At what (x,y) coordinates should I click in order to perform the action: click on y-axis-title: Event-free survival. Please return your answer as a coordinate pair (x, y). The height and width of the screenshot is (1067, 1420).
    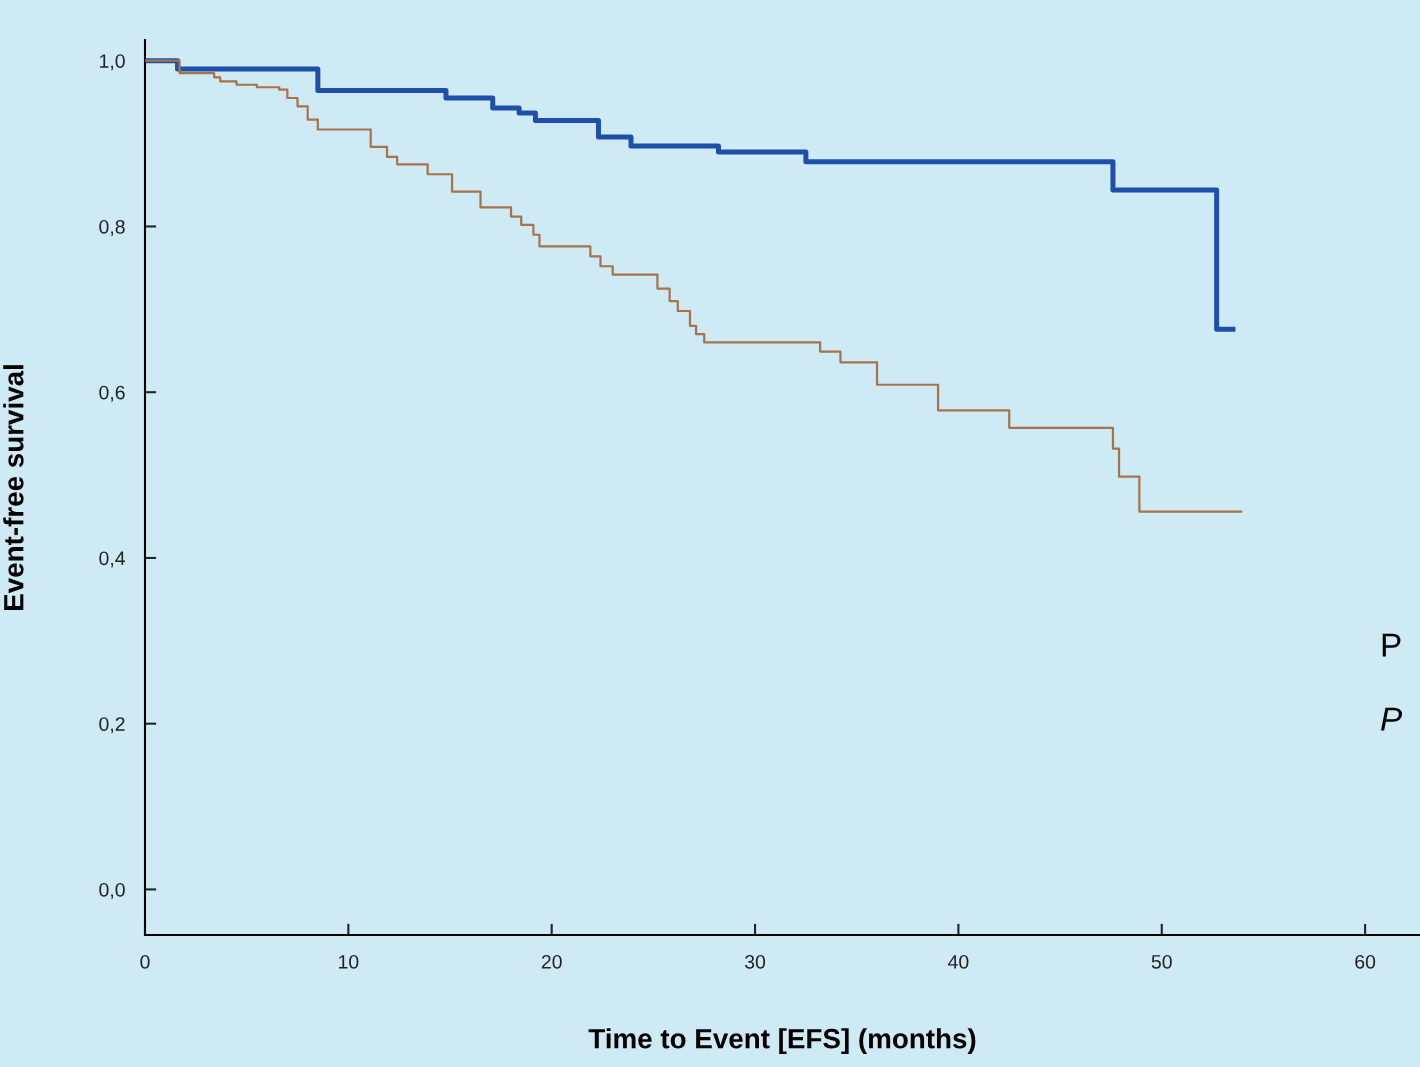
    Looking at the image, I should click on (13, 487).